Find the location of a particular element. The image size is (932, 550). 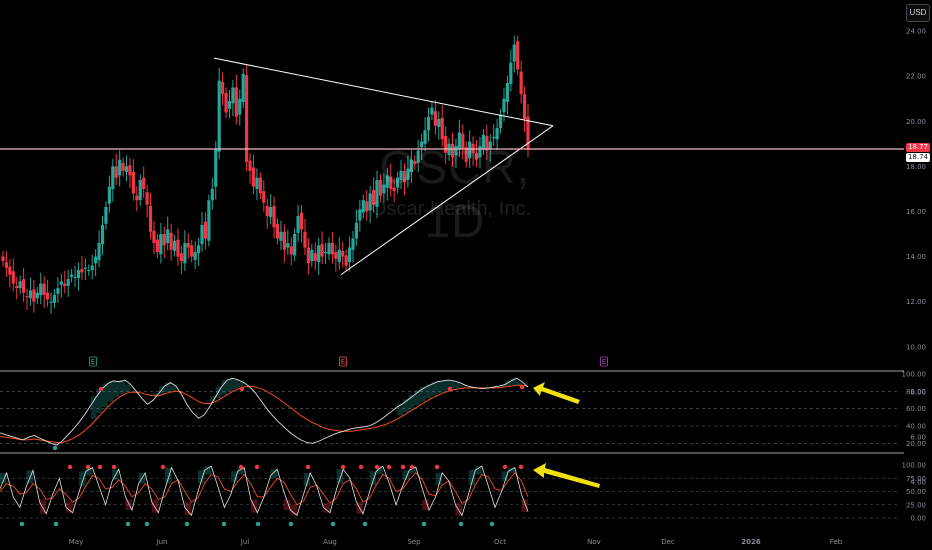

currency-button: USD is located at coordinates (918, 13).